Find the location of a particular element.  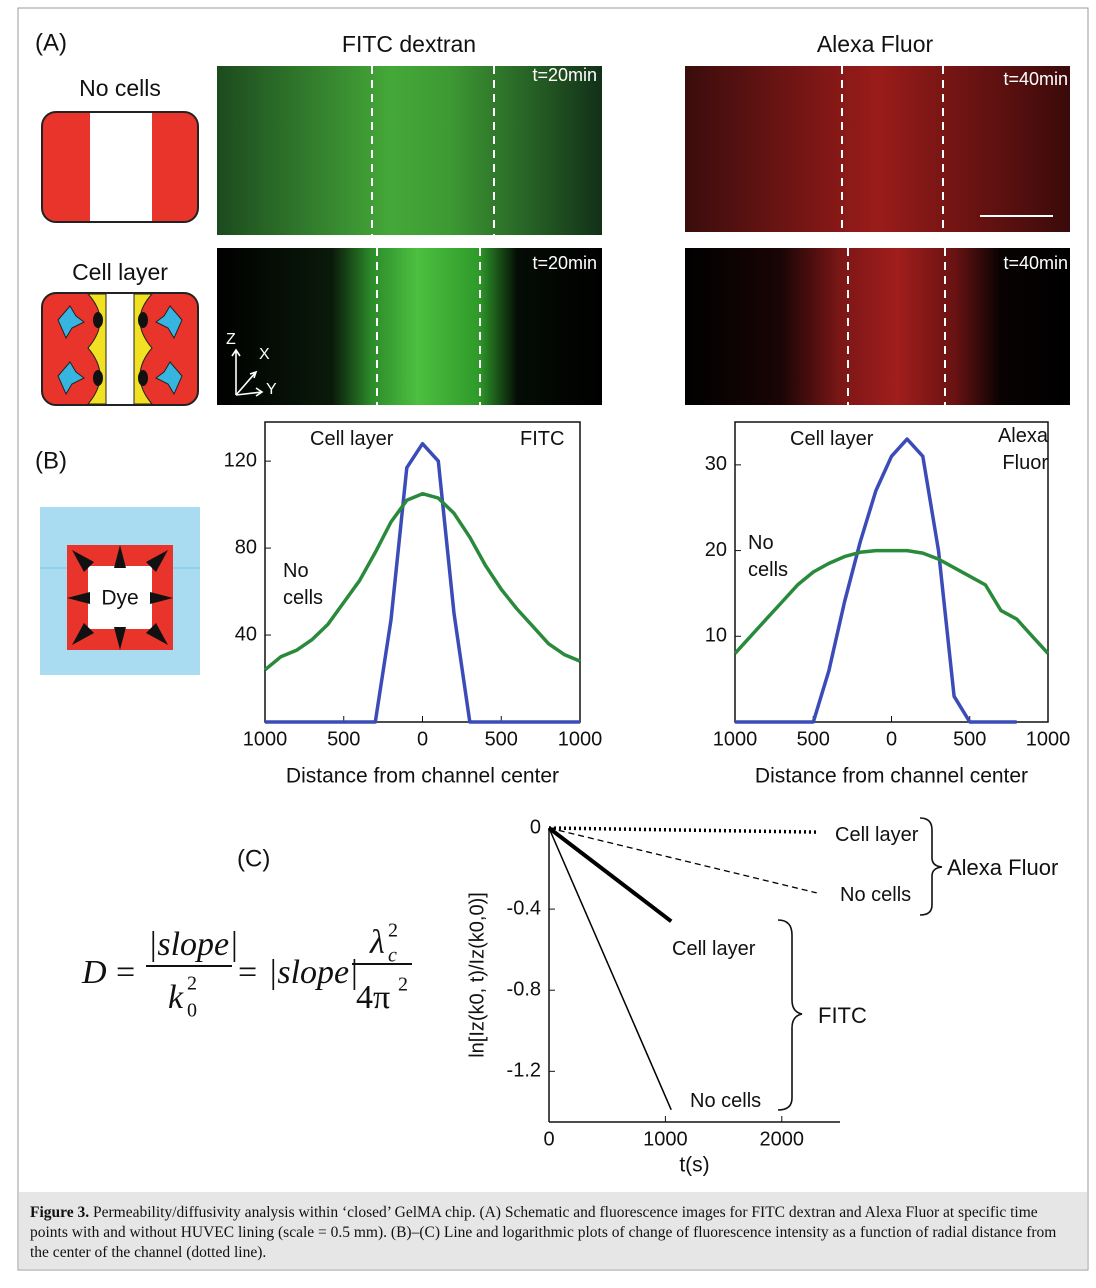

channel-edges is located at coordinates (658, 235).